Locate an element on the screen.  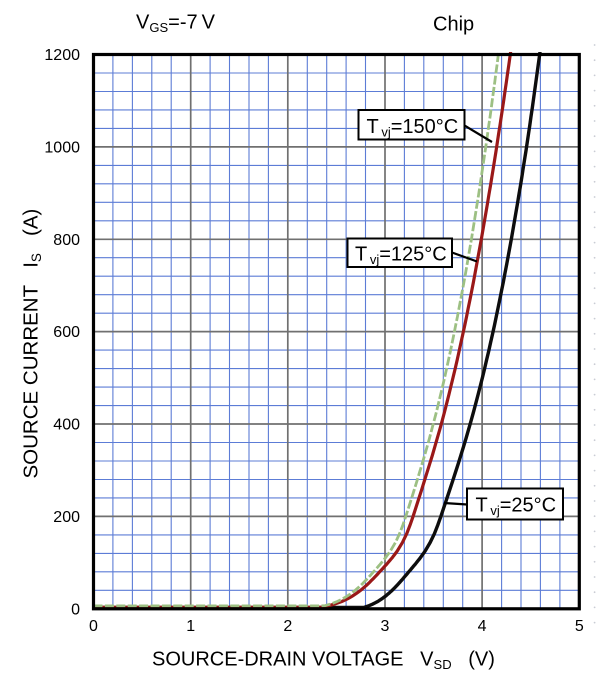
svg-text: 4 is located at coordinates (482, 626).